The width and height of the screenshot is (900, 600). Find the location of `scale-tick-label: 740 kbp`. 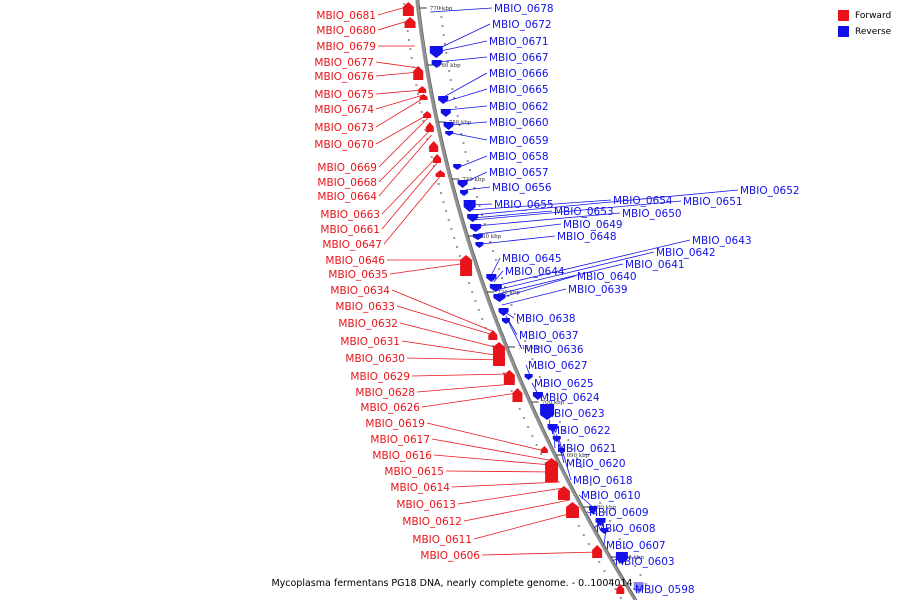

scale-tick-label: 740 kbp is located at coordinates (473, 180).